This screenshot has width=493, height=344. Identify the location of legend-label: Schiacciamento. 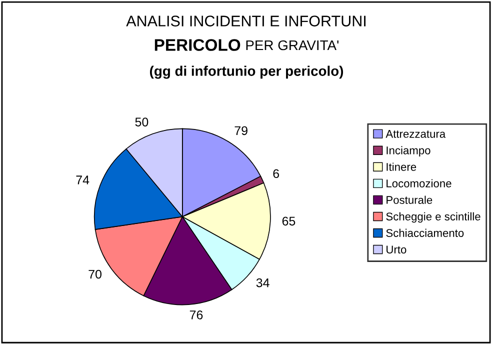
(425, 232).